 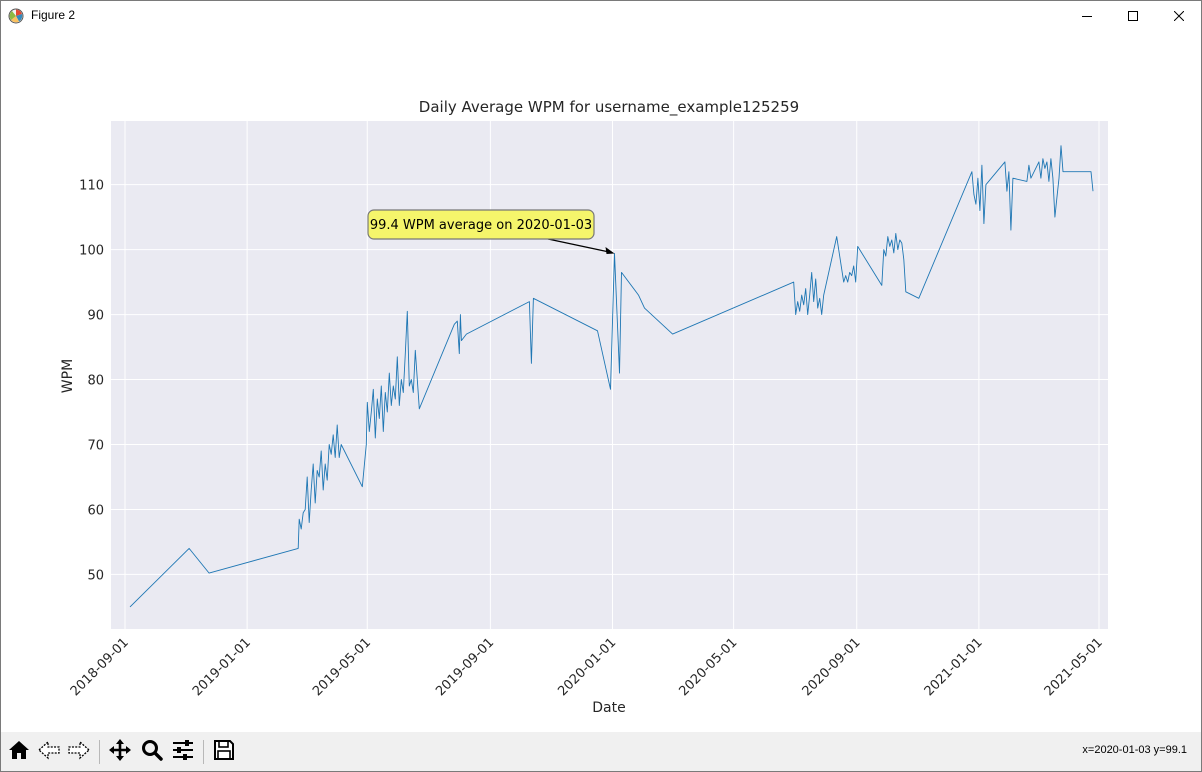 I want to click on forward-arrow-icon, so click(x=79, y=752).